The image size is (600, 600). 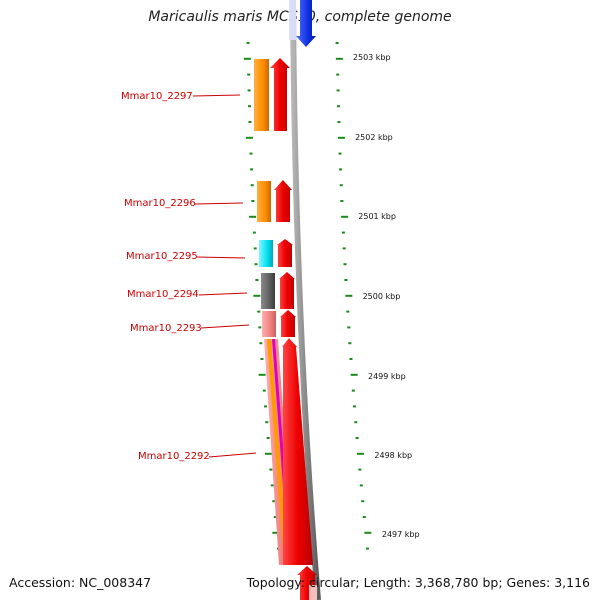 What do you see at coordinates (160, 203) in the screenshot?
I see `gene-label: Mmar10_2296` at bounding box center [160, 203].